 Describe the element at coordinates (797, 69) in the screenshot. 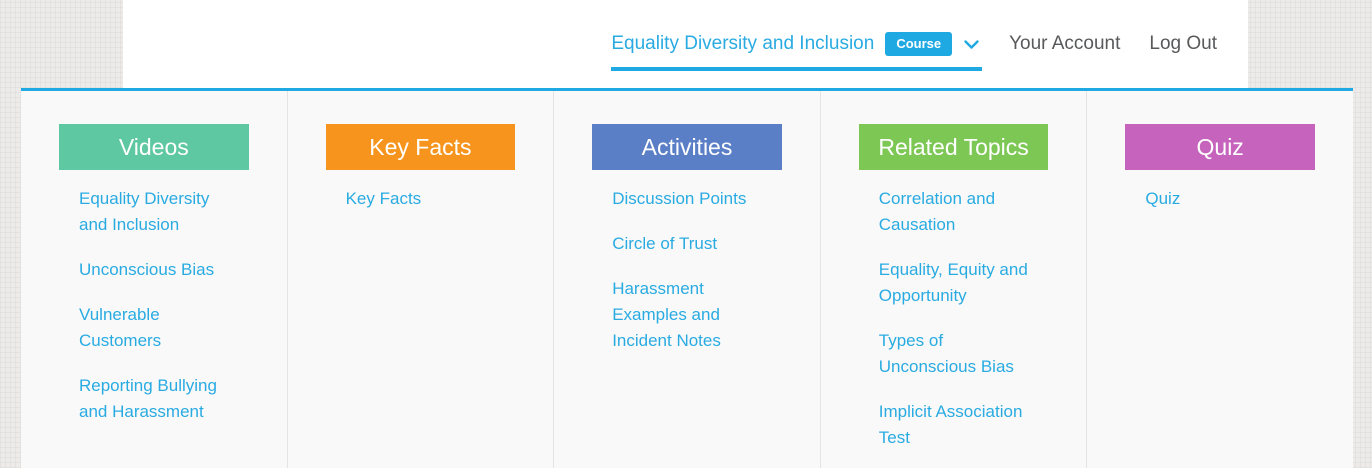

I see `active-nav-underline` at that location.